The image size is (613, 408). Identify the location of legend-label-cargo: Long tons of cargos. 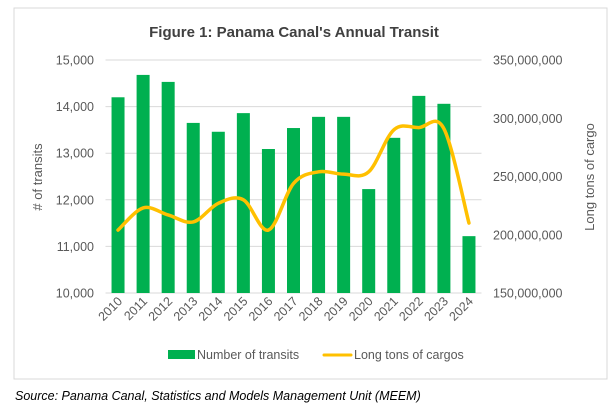
(409, 355).